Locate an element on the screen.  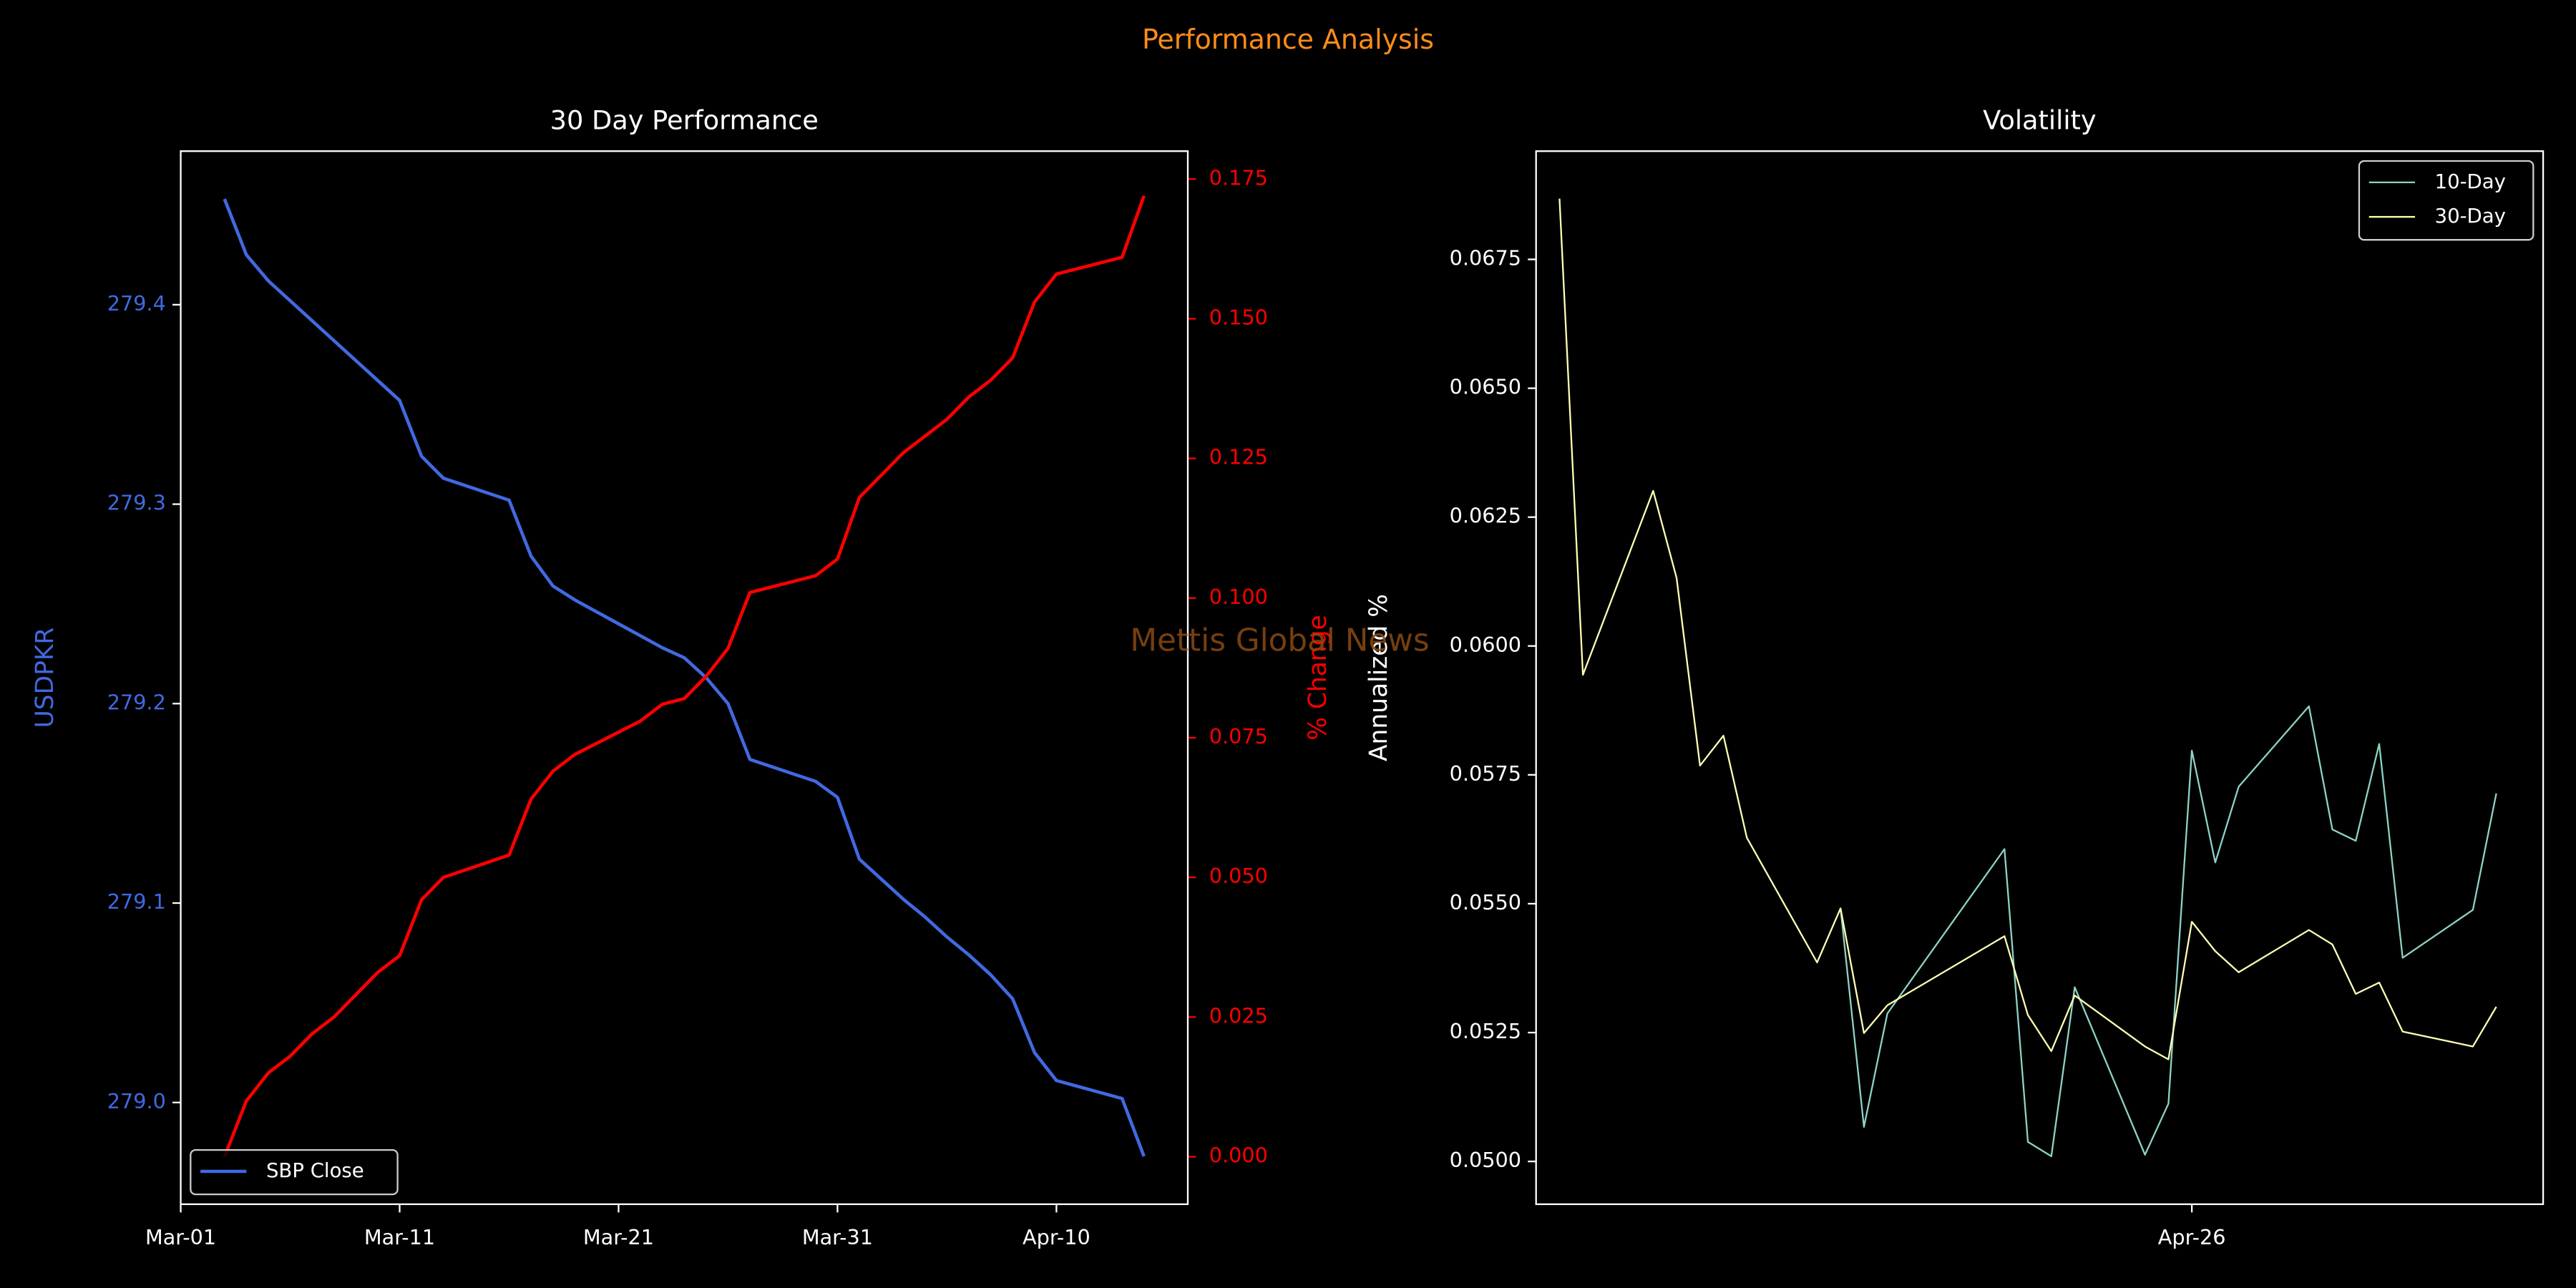
legend-label: 10-Day is located at coordinates (2470, 181).